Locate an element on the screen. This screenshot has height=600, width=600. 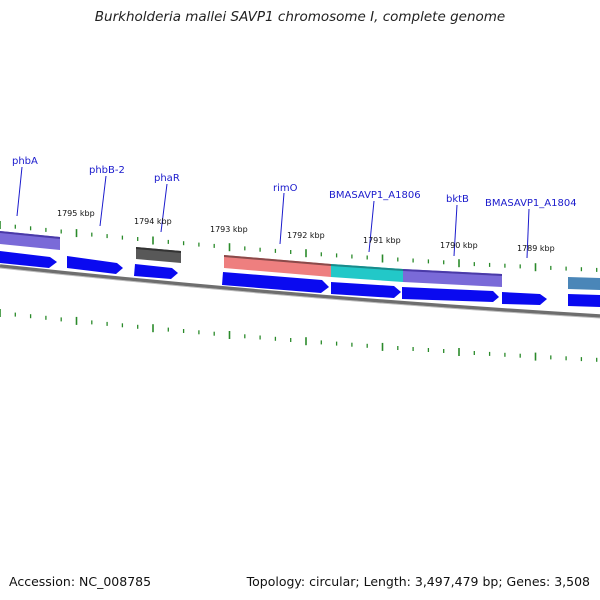
chromosome-backbone is located at coordinates (300, 291).